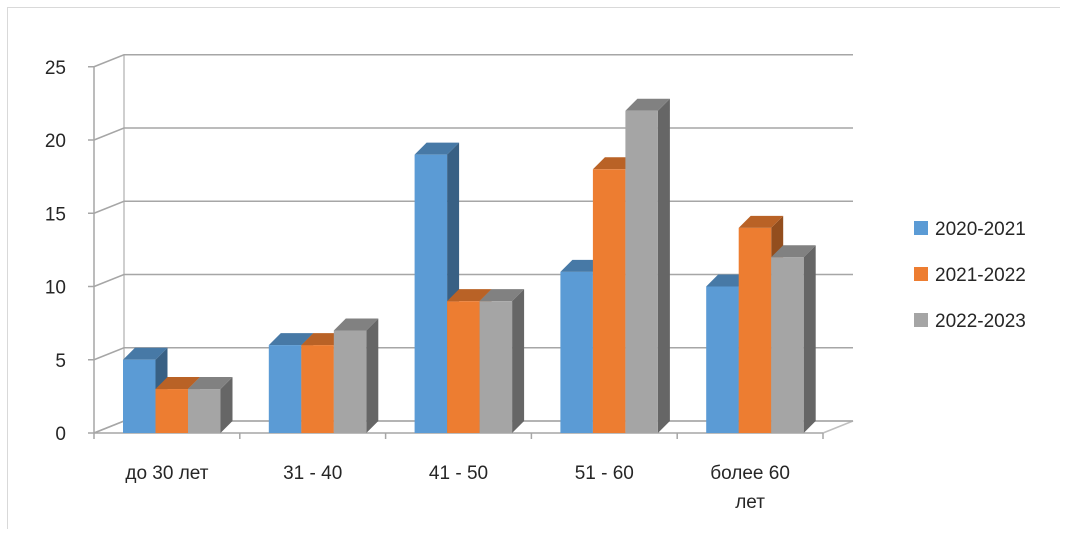 Image resolution: width=1065 pixels, height=533 pixels. I want to click on legend-item: 2020-2021, so click(970, 229).